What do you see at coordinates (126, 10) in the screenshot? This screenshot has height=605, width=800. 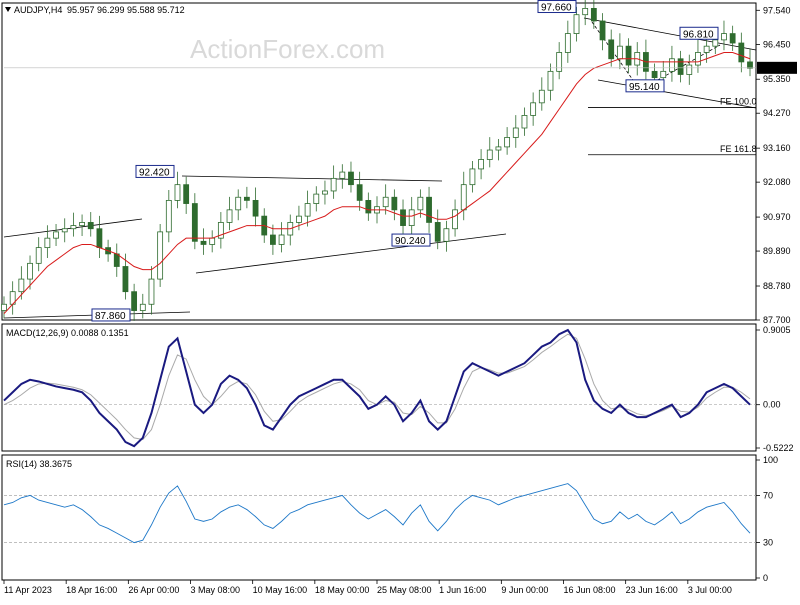 I see `ohlc-readout: 95.957 96.299 95.588 95.712` at bounding box center [126, 10].